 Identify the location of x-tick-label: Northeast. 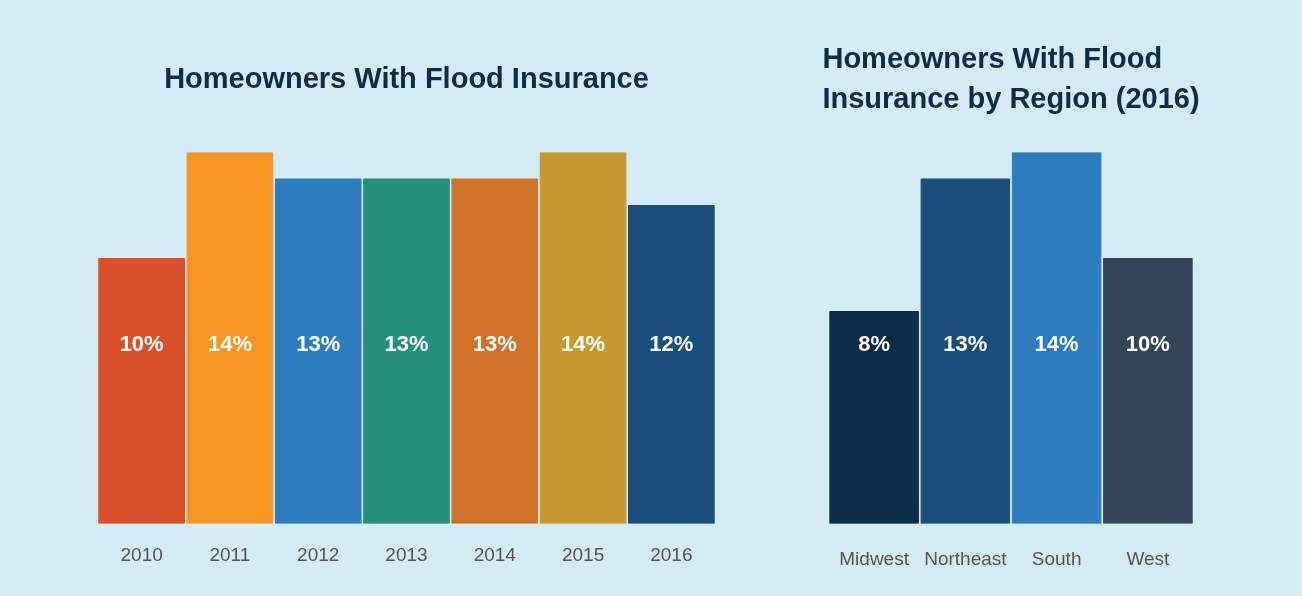
(966, 558).